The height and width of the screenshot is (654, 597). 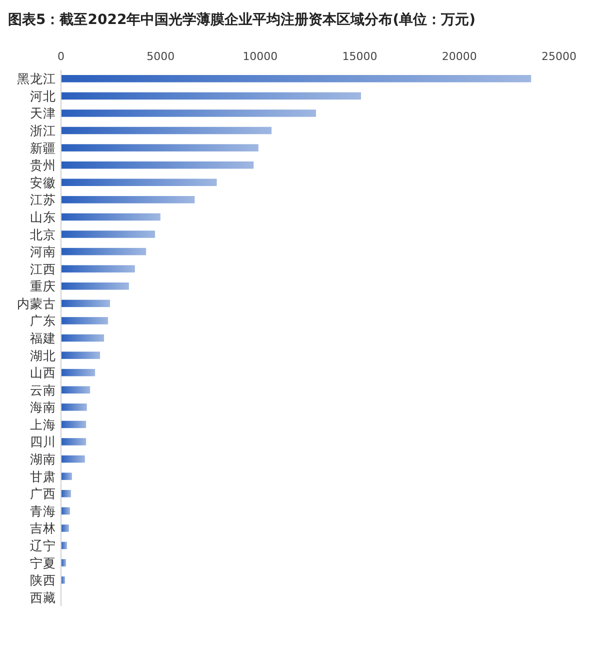 I want to click on y-tick-label: 广西, so click(x=43, y=494).